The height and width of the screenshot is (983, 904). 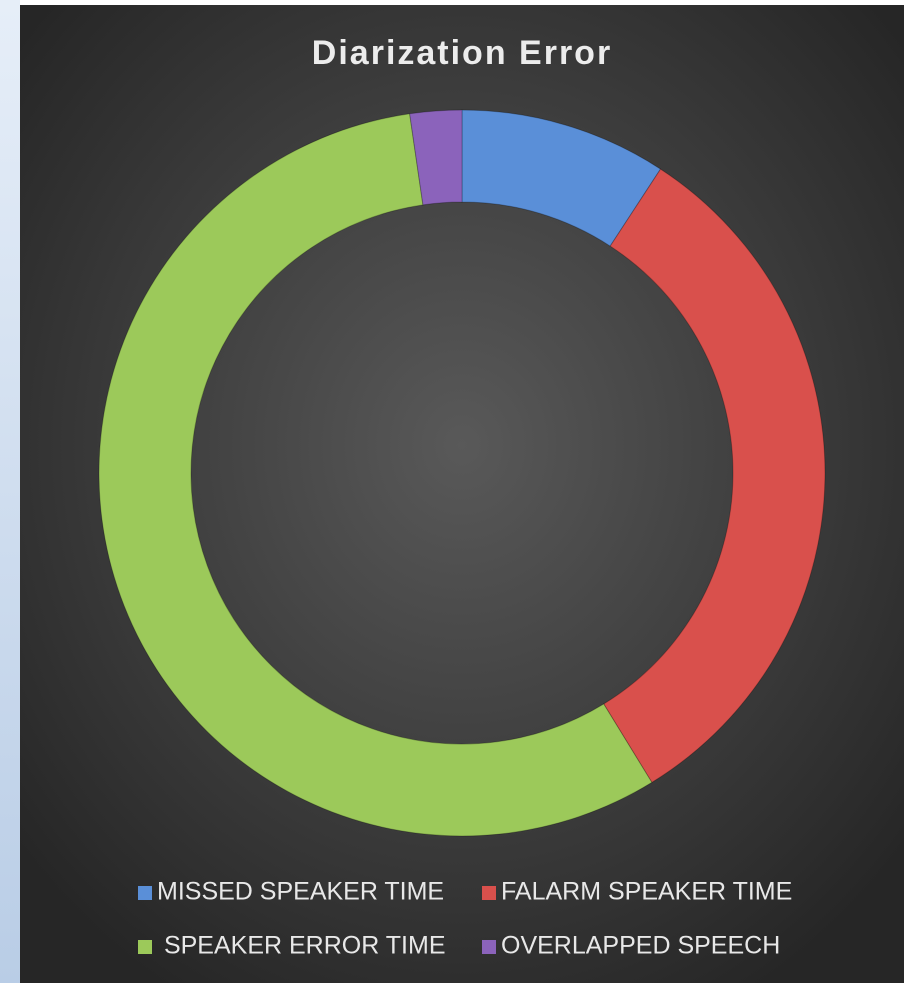 I want to click on legend-label: OVERLAPPED SPEECH, so click(x=640, y=946).